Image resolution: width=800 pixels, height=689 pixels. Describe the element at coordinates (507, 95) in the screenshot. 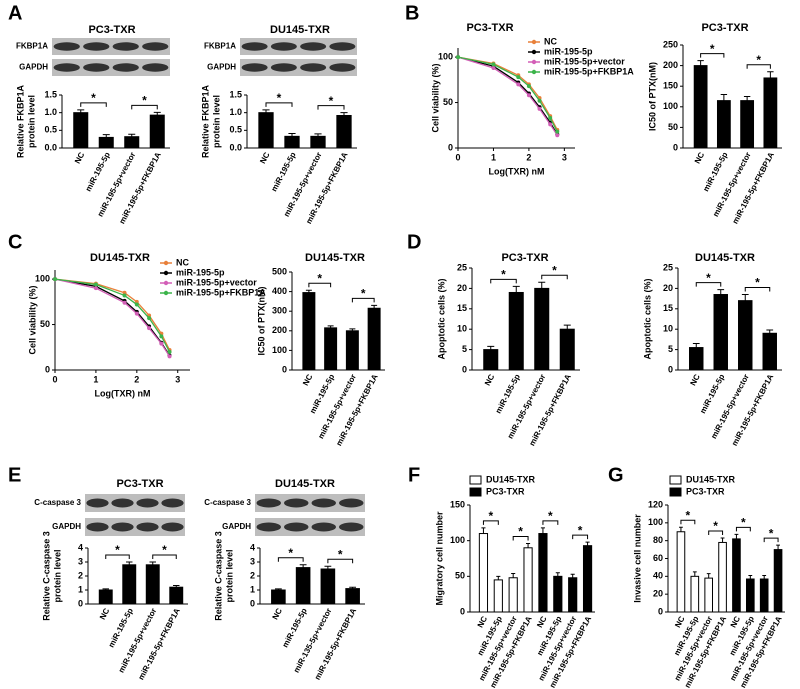

I see `series-line` at that location.